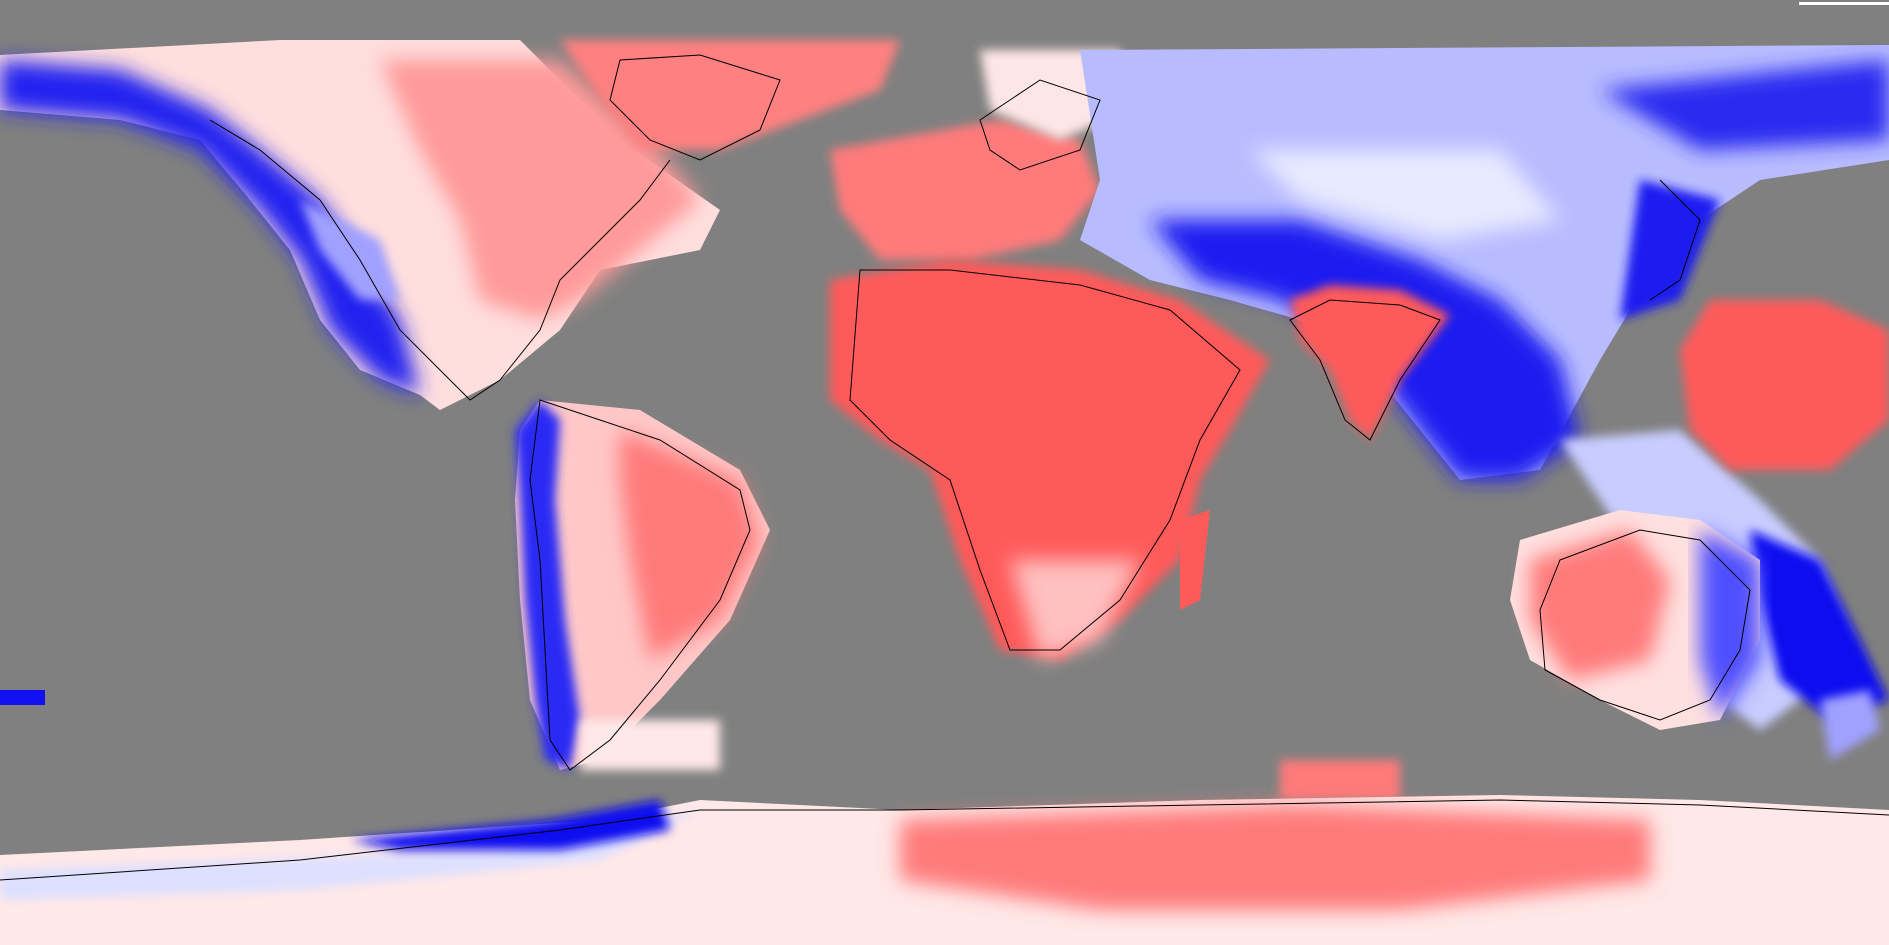 The width and height of the screenshot is (1889, 945). What do you see at coordinates (965, 190) in the screenshot?
I see `europe-field` at bounding box center [965, 190].